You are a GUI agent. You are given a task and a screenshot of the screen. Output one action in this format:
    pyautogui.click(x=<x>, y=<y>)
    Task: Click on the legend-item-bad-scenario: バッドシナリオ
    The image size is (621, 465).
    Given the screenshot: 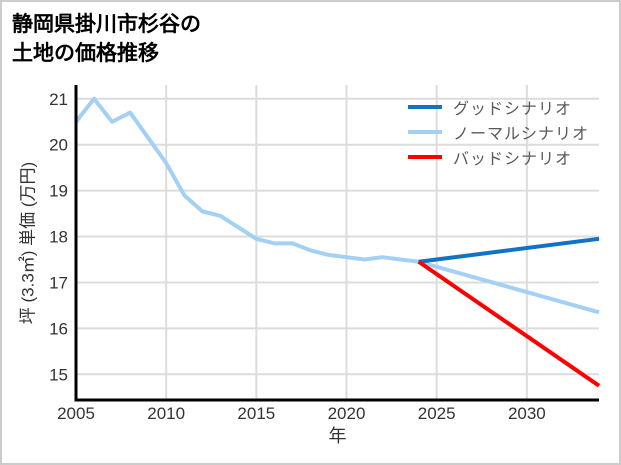 What is the action you would take?
    pyautogui.click(x=498, y=156)
    